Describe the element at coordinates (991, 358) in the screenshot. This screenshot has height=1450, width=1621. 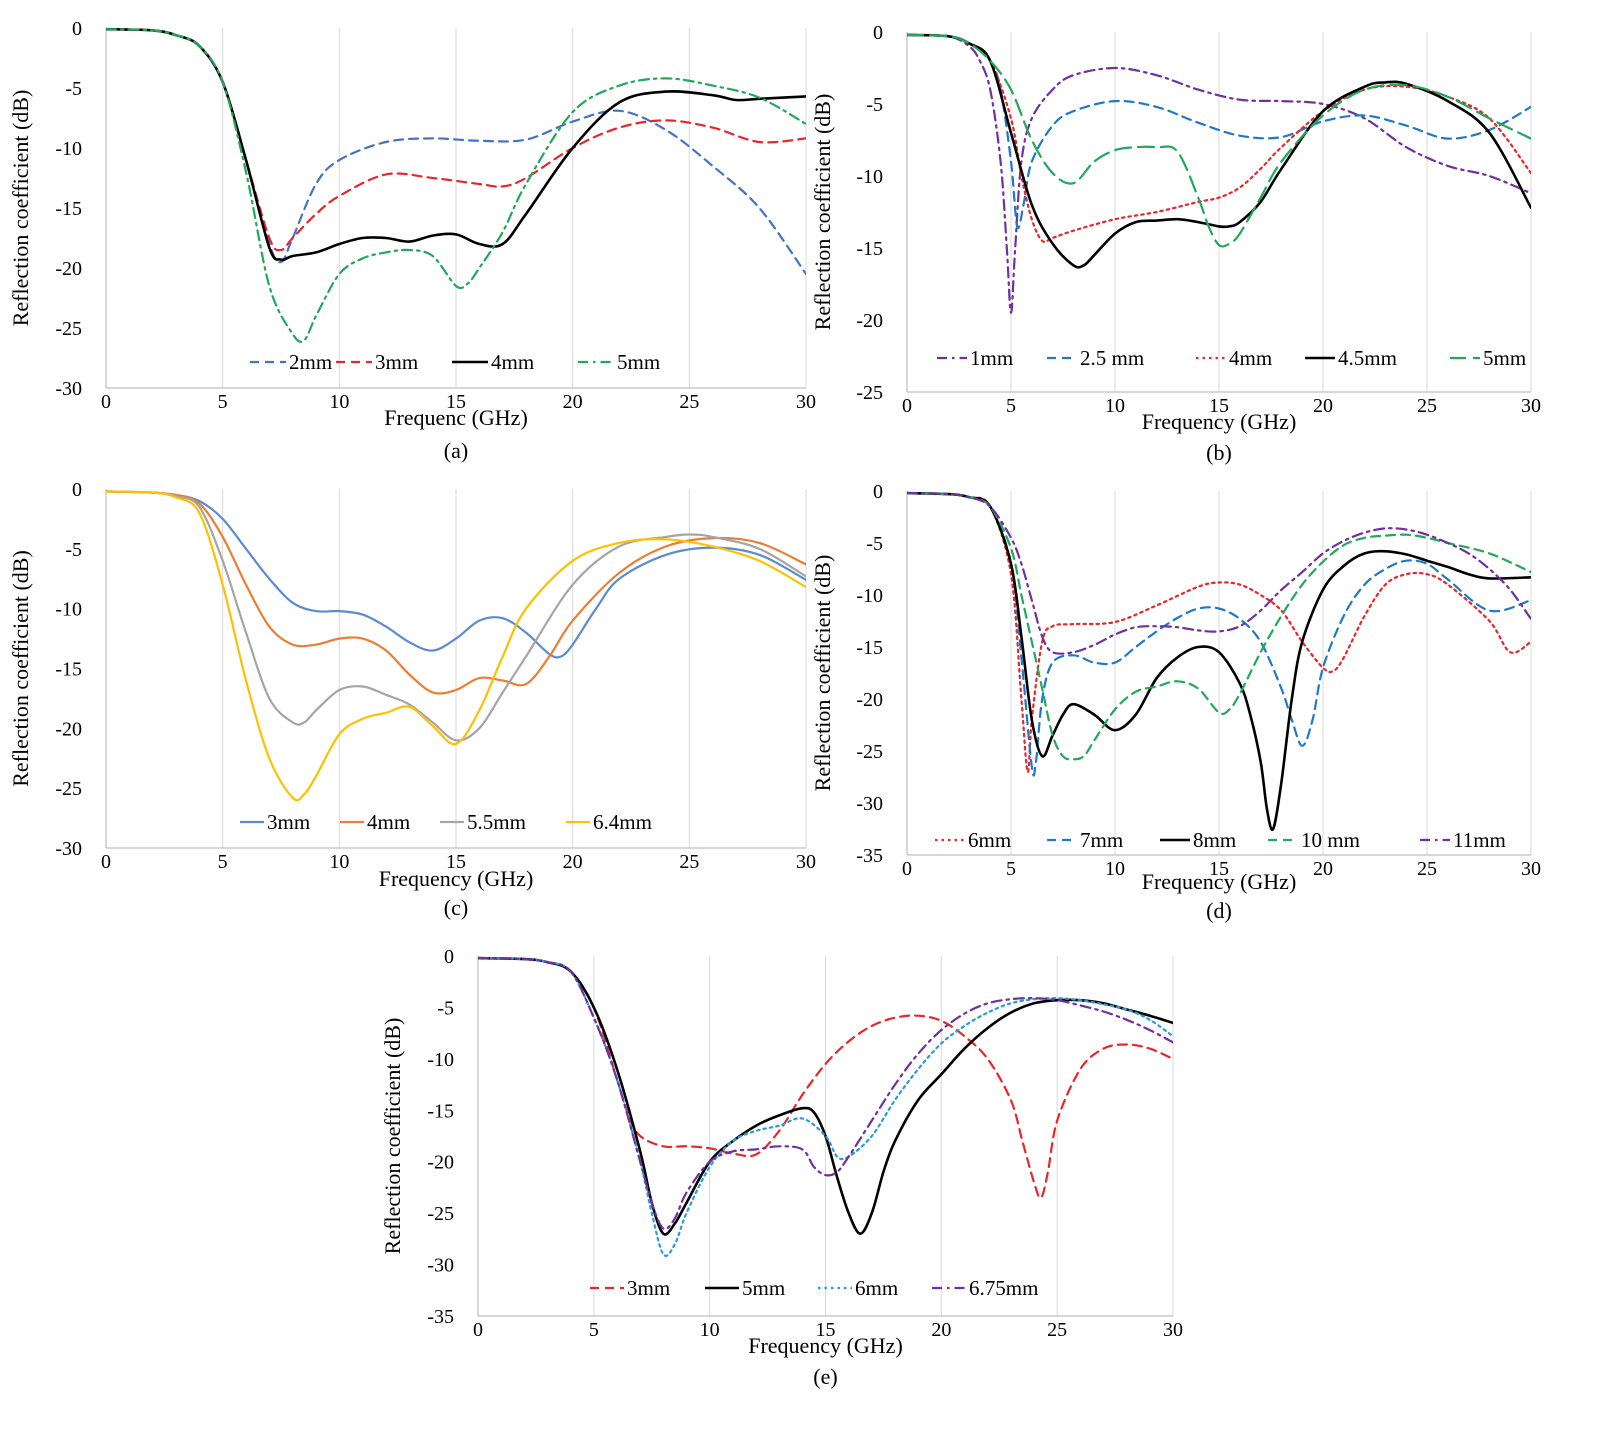
I see `legend-label: 1mm` at that location.